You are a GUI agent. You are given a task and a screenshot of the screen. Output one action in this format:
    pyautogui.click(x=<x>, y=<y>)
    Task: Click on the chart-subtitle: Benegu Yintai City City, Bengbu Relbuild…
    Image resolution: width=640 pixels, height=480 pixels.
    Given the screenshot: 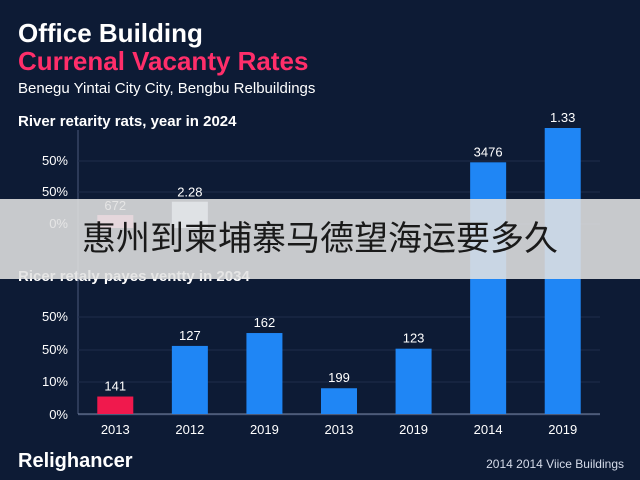 What is the action you would take?
    pyautogui.click(x=167, y=88)
    